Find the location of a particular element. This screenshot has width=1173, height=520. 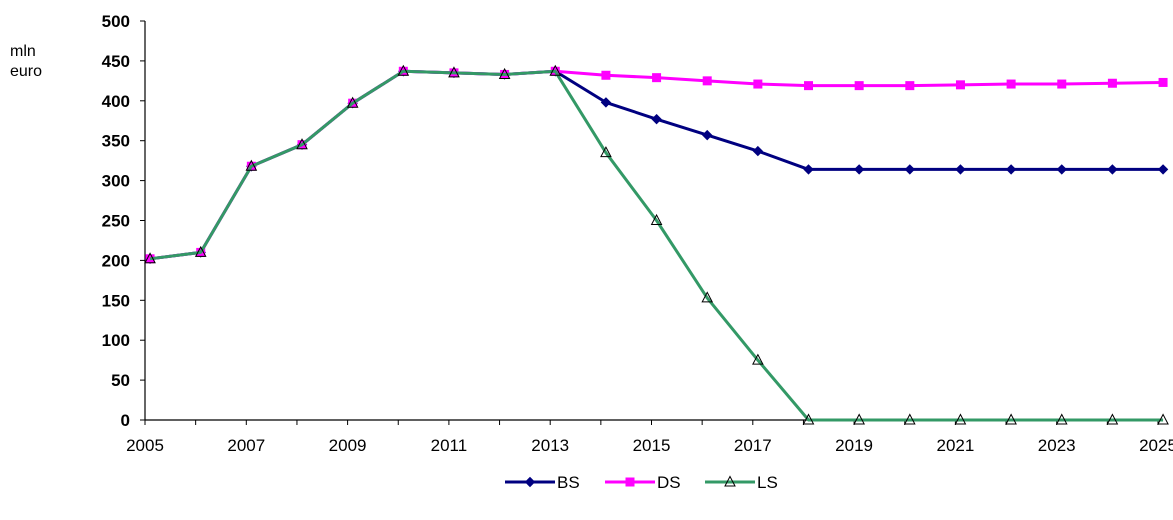

y-tick-label: 100 is located at coordinates (116, 340).